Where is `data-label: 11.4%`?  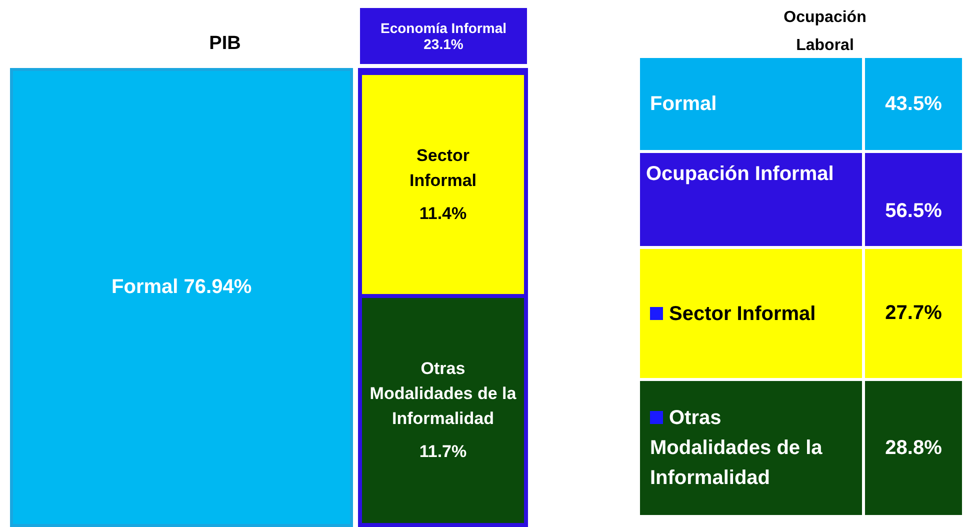 data-label: 11.4% is located at coordinates (443, 213).